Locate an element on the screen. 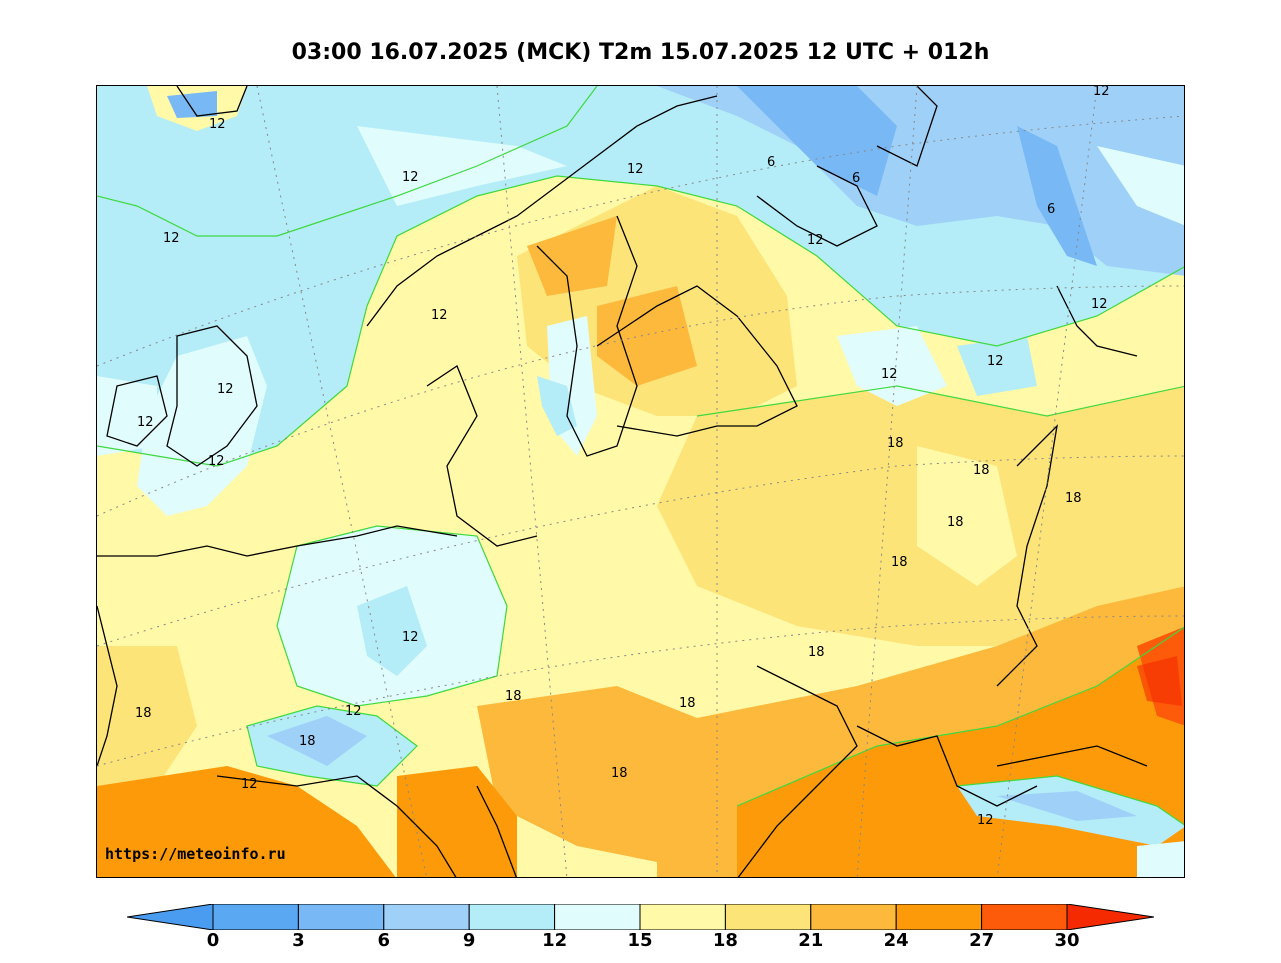 The image size is (1281, 963). colorbar-extend-low is located at coordinates (170, 917).